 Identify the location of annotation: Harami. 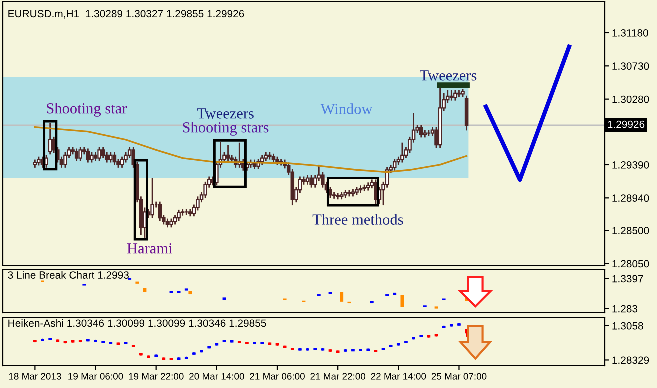
(149, 248).